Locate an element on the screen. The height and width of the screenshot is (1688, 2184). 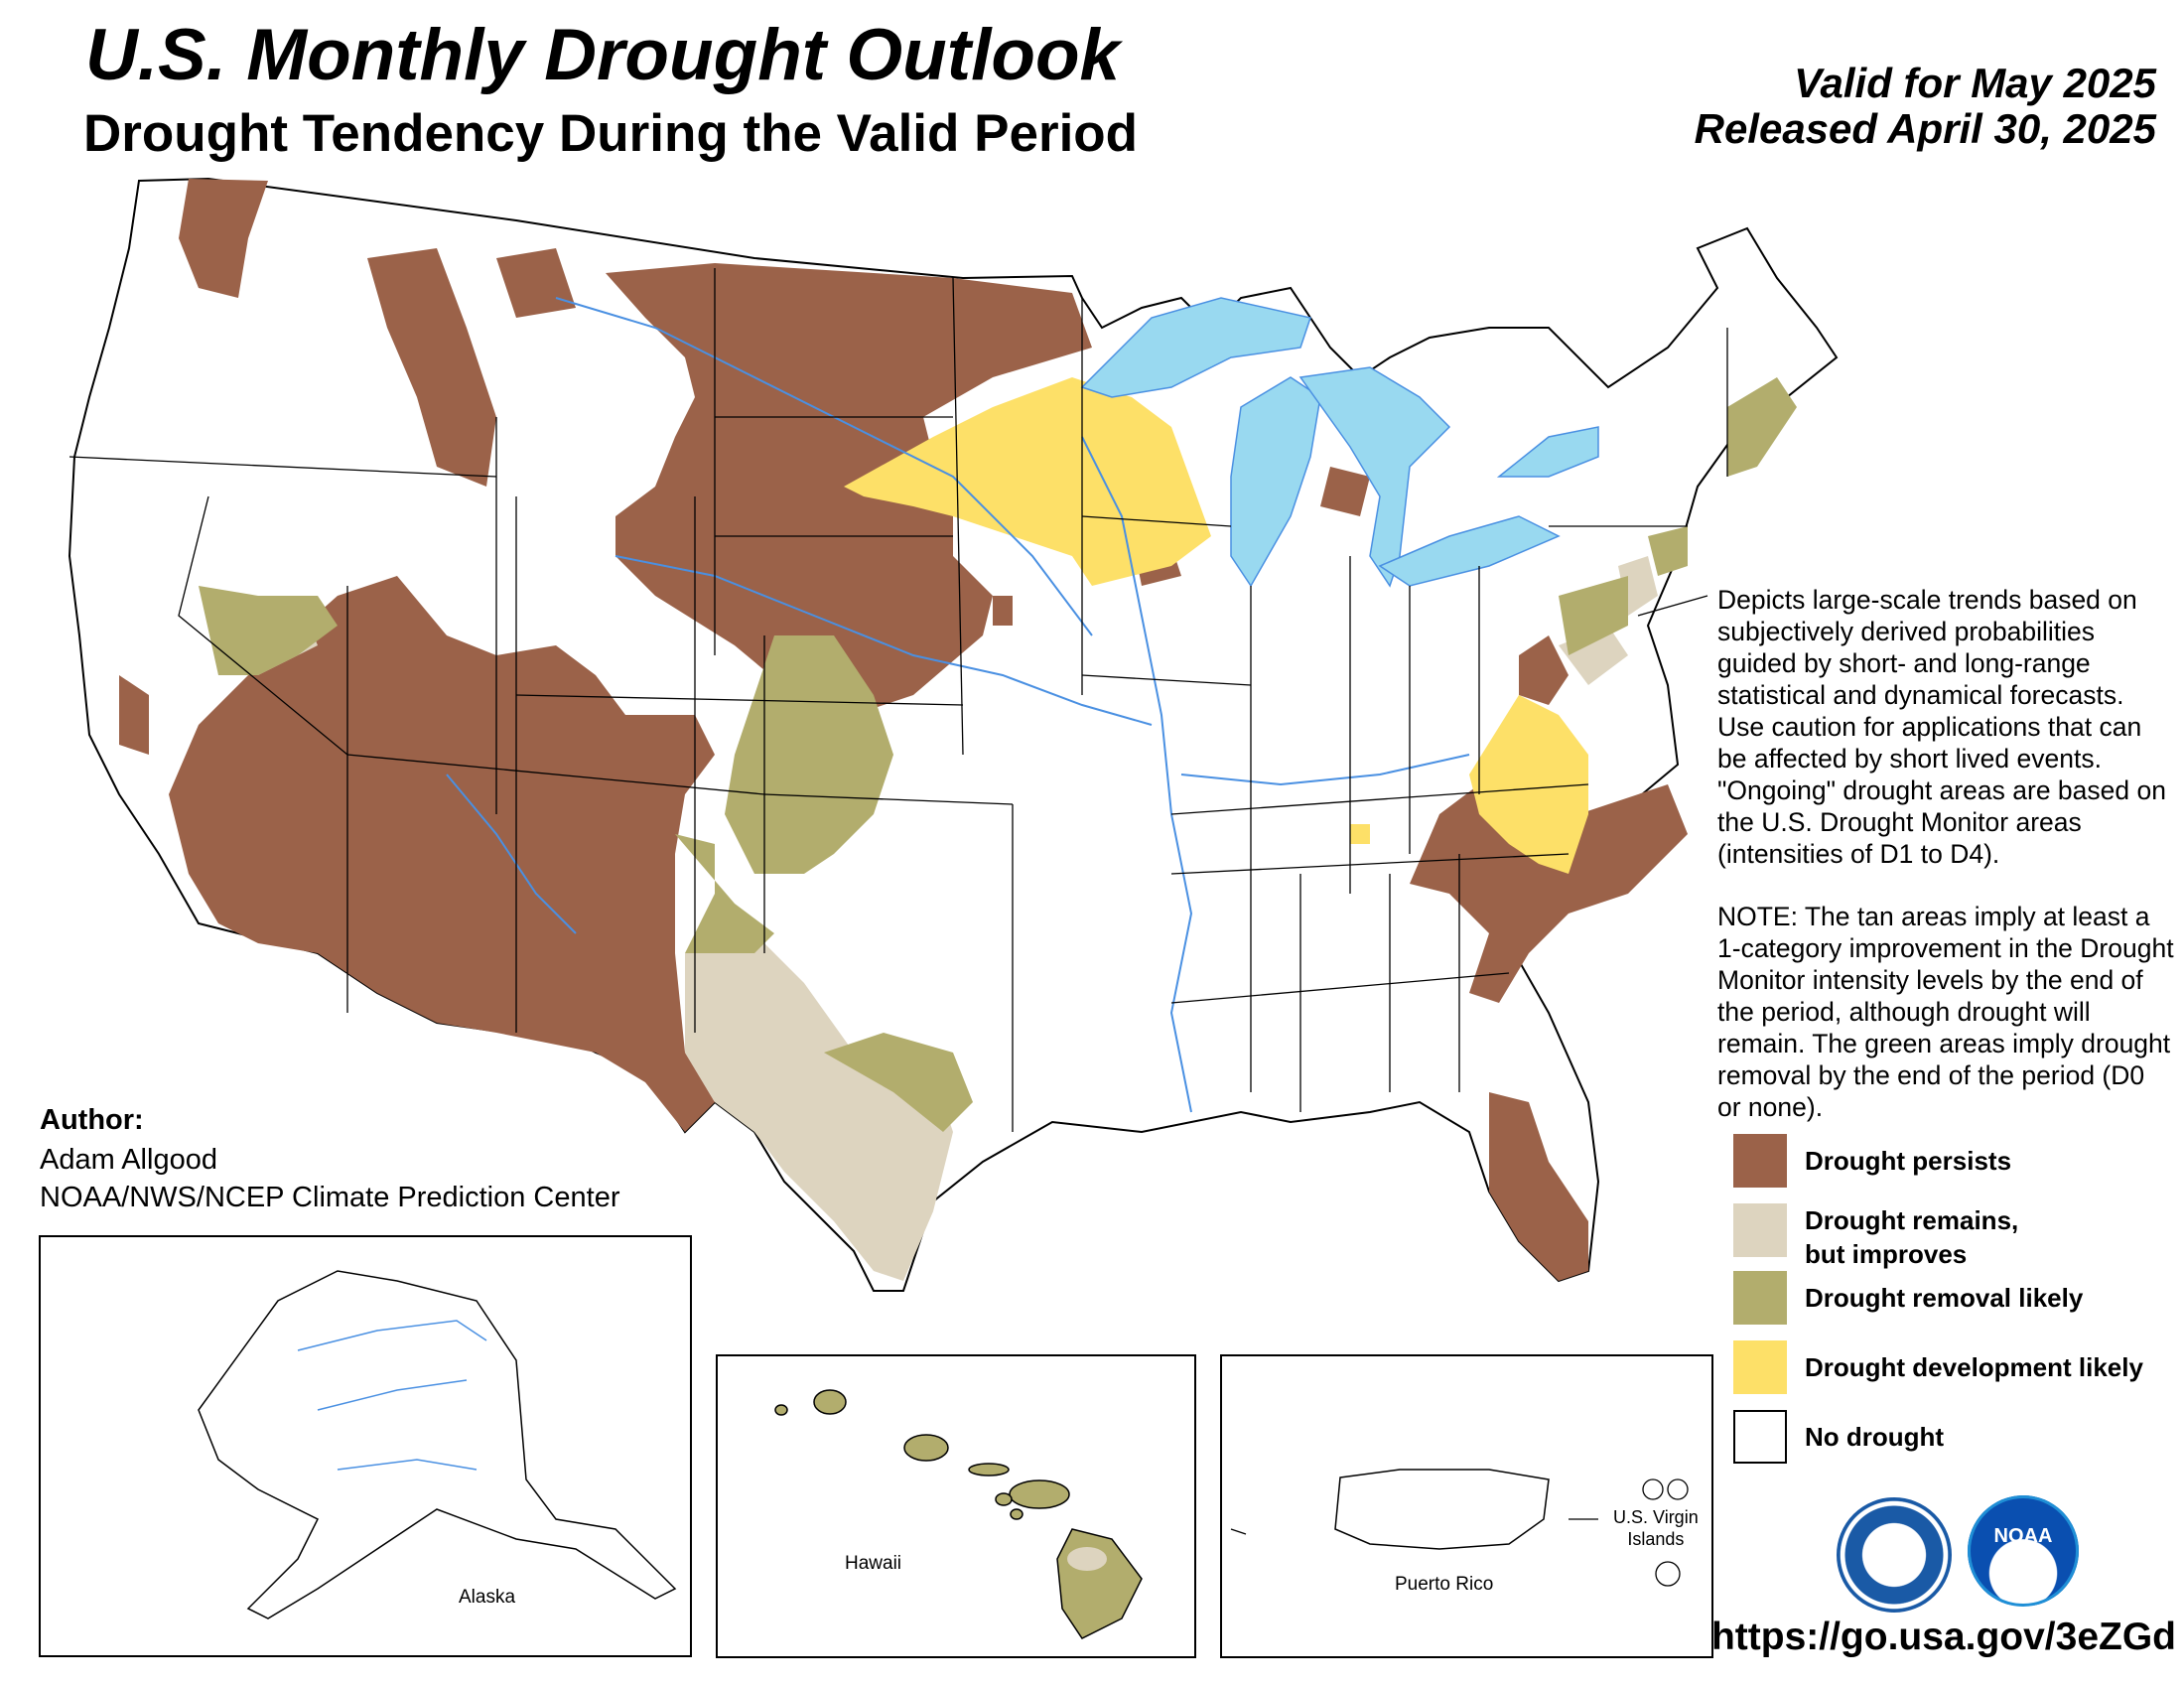
legend-label: Drought development likely is located at coordinates (1974, 1367).